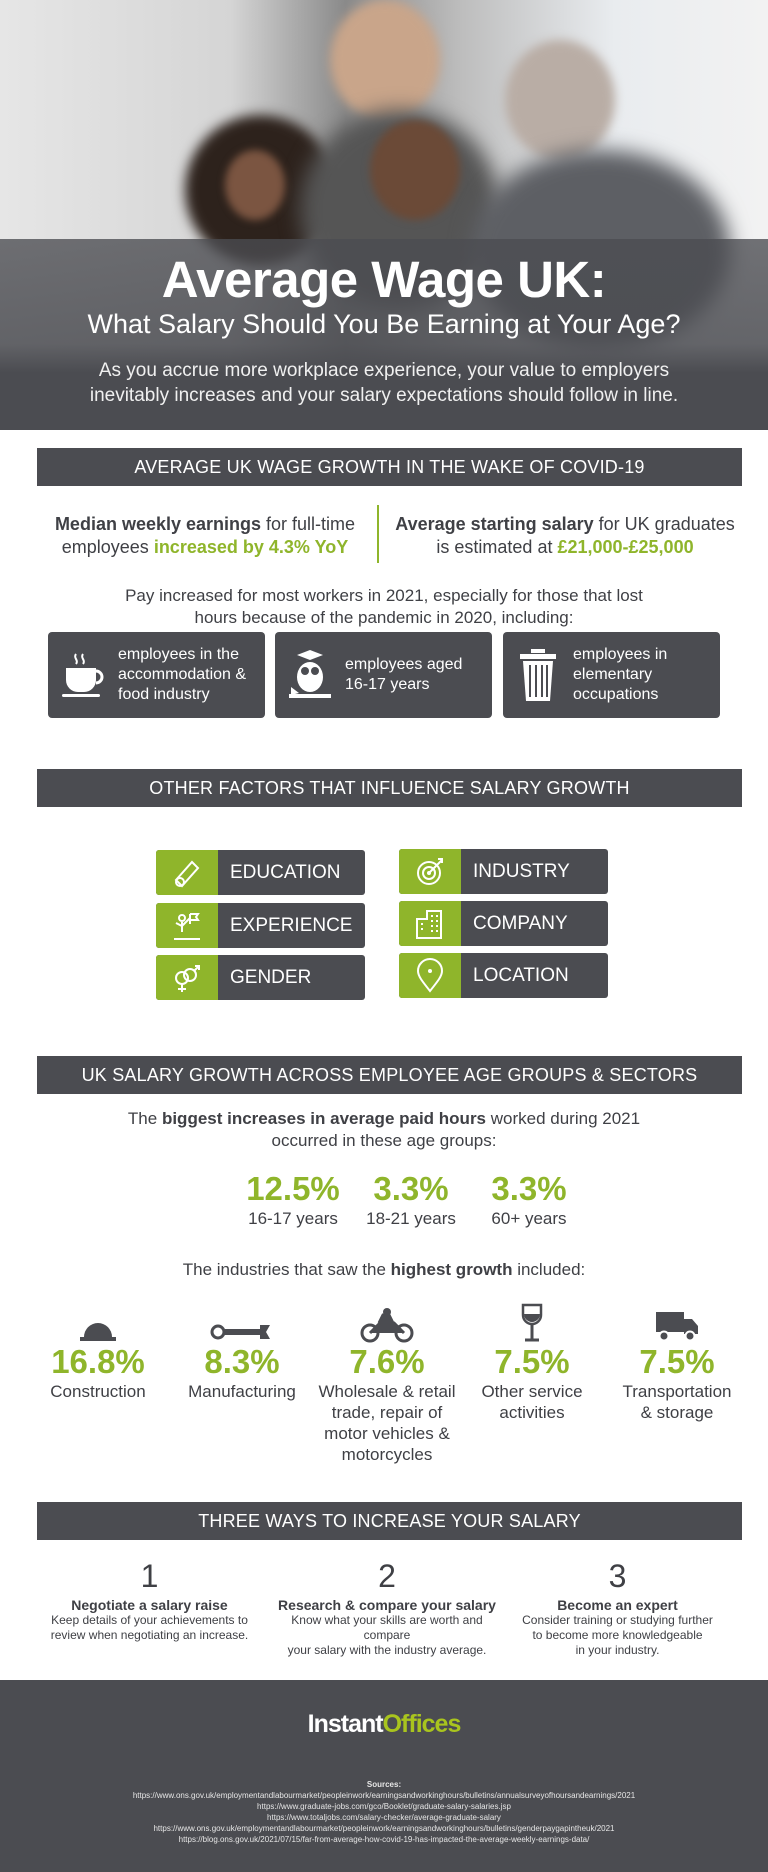 The width and height of the screenshot is (768, 1872). What do you see at coordinates (532, 1323) in the screenshot?
I see `wine-glass-icon` at bounding box center [532, 1323].